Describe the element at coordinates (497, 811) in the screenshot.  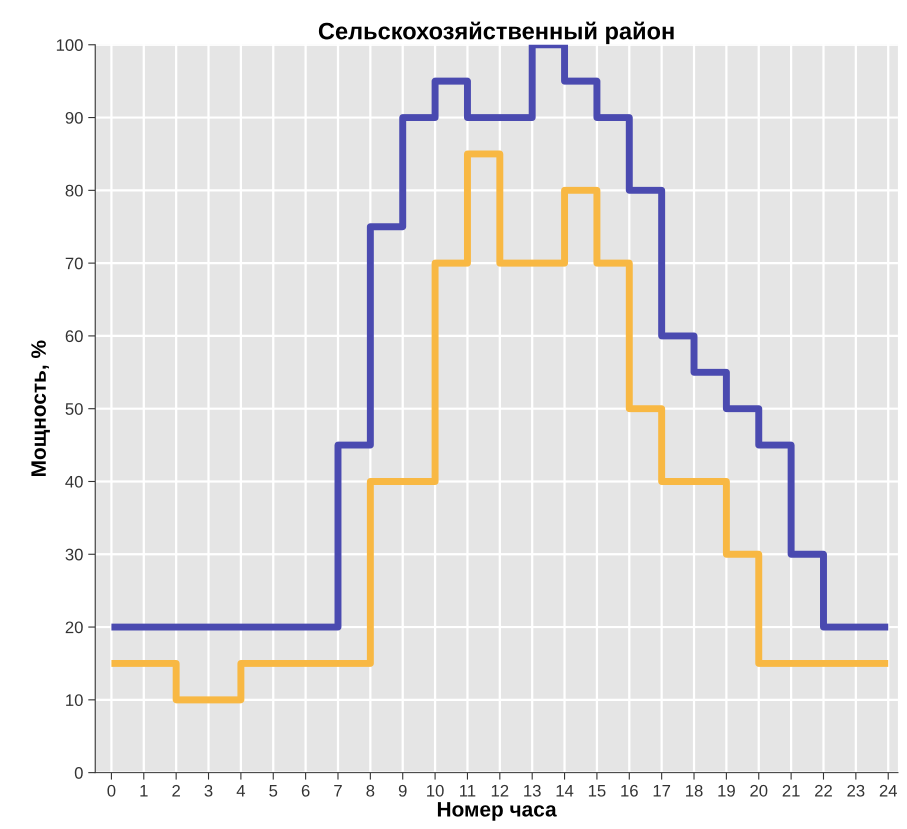
I see `x-axis-title: Номер часа` at that location.